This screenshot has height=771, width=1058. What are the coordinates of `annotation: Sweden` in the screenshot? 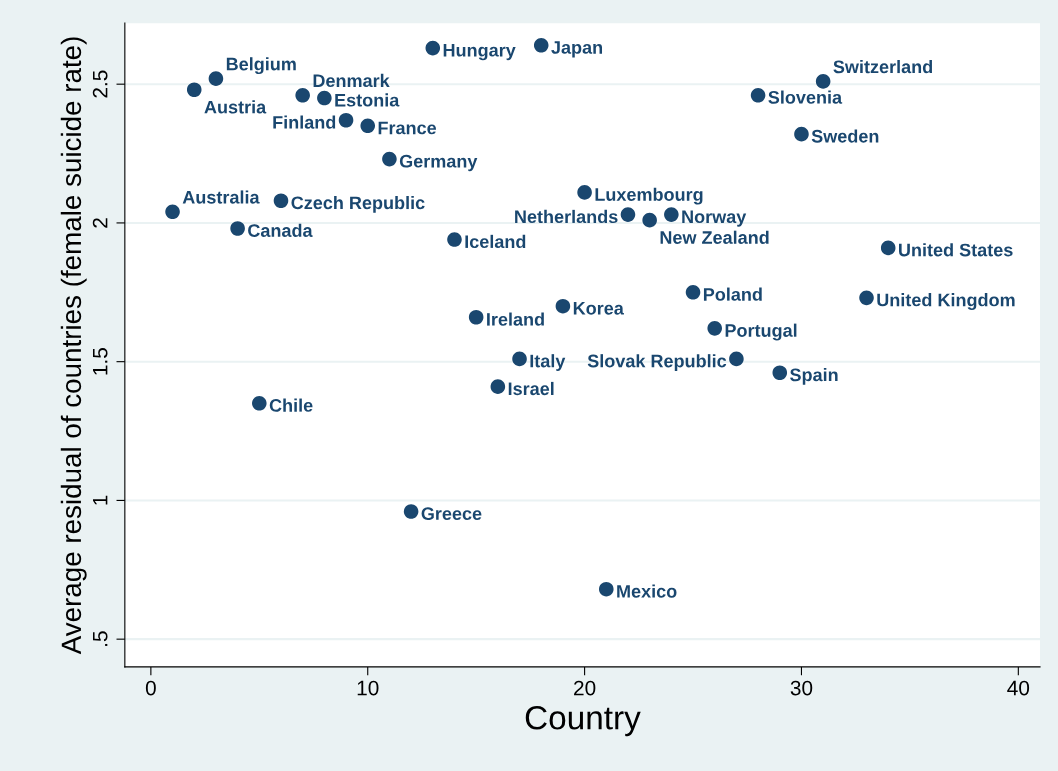 It's located at (845, 136).